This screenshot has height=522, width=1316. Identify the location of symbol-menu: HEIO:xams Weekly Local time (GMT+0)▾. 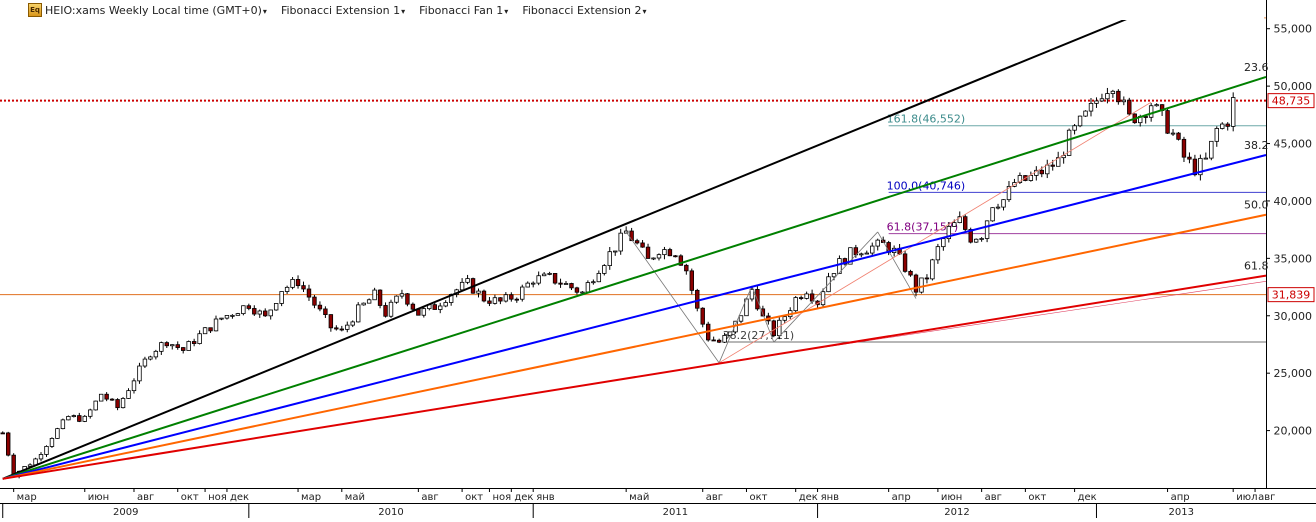
(156, 10).